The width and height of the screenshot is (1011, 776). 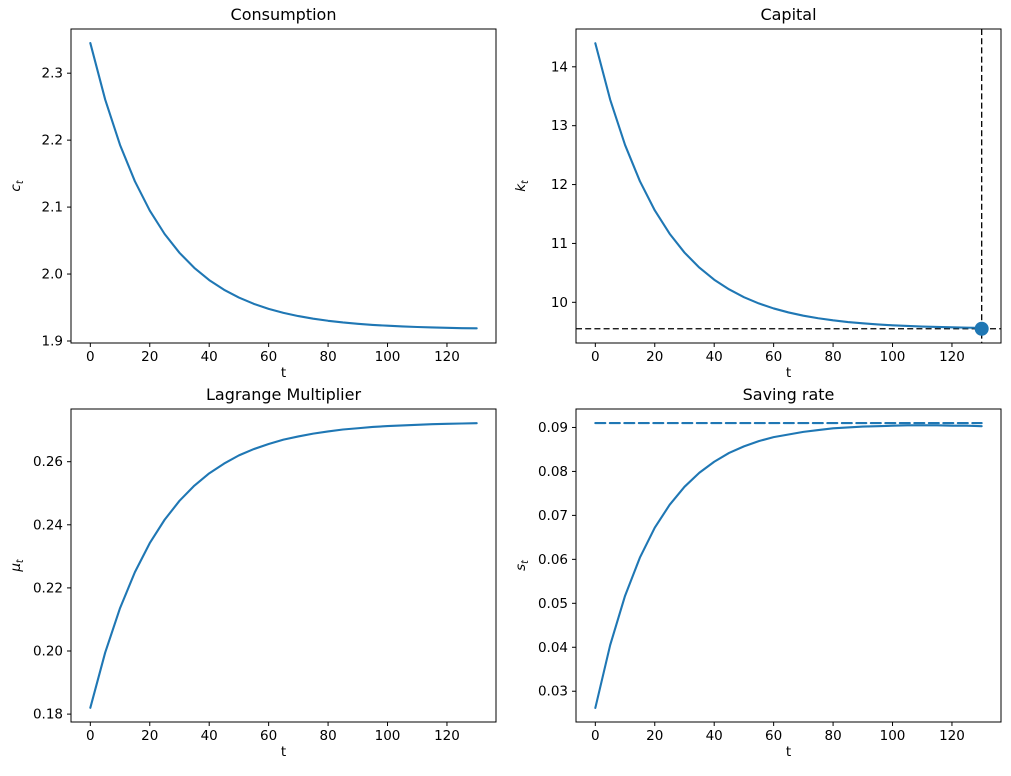 I want to click on y-tick-label: 0.05, so click(x=553, y=604).